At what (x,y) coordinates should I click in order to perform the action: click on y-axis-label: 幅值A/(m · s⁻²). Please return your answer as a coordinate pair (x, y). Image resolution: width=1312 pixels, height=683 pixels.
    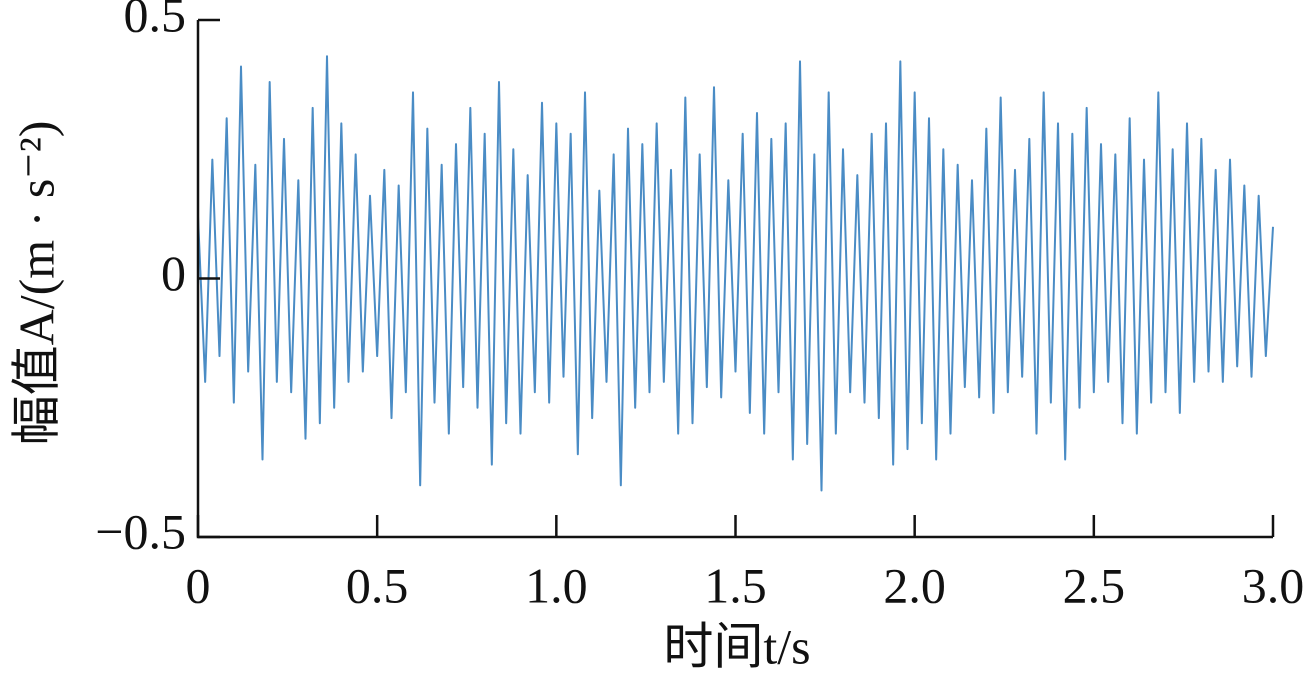
    Looking at the image, I should click on (36, 283).